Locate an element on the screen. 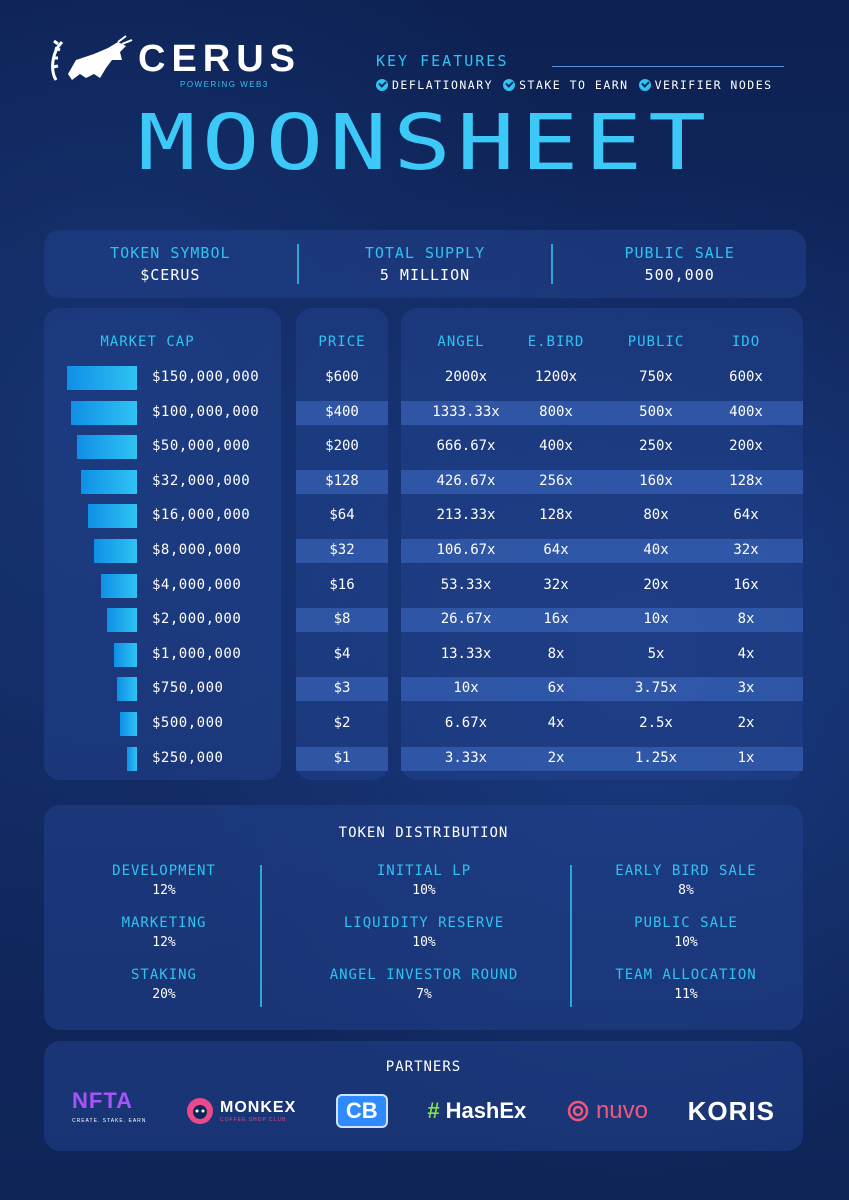  angel-multiplier: 10x is located at coordinates (466, 688).